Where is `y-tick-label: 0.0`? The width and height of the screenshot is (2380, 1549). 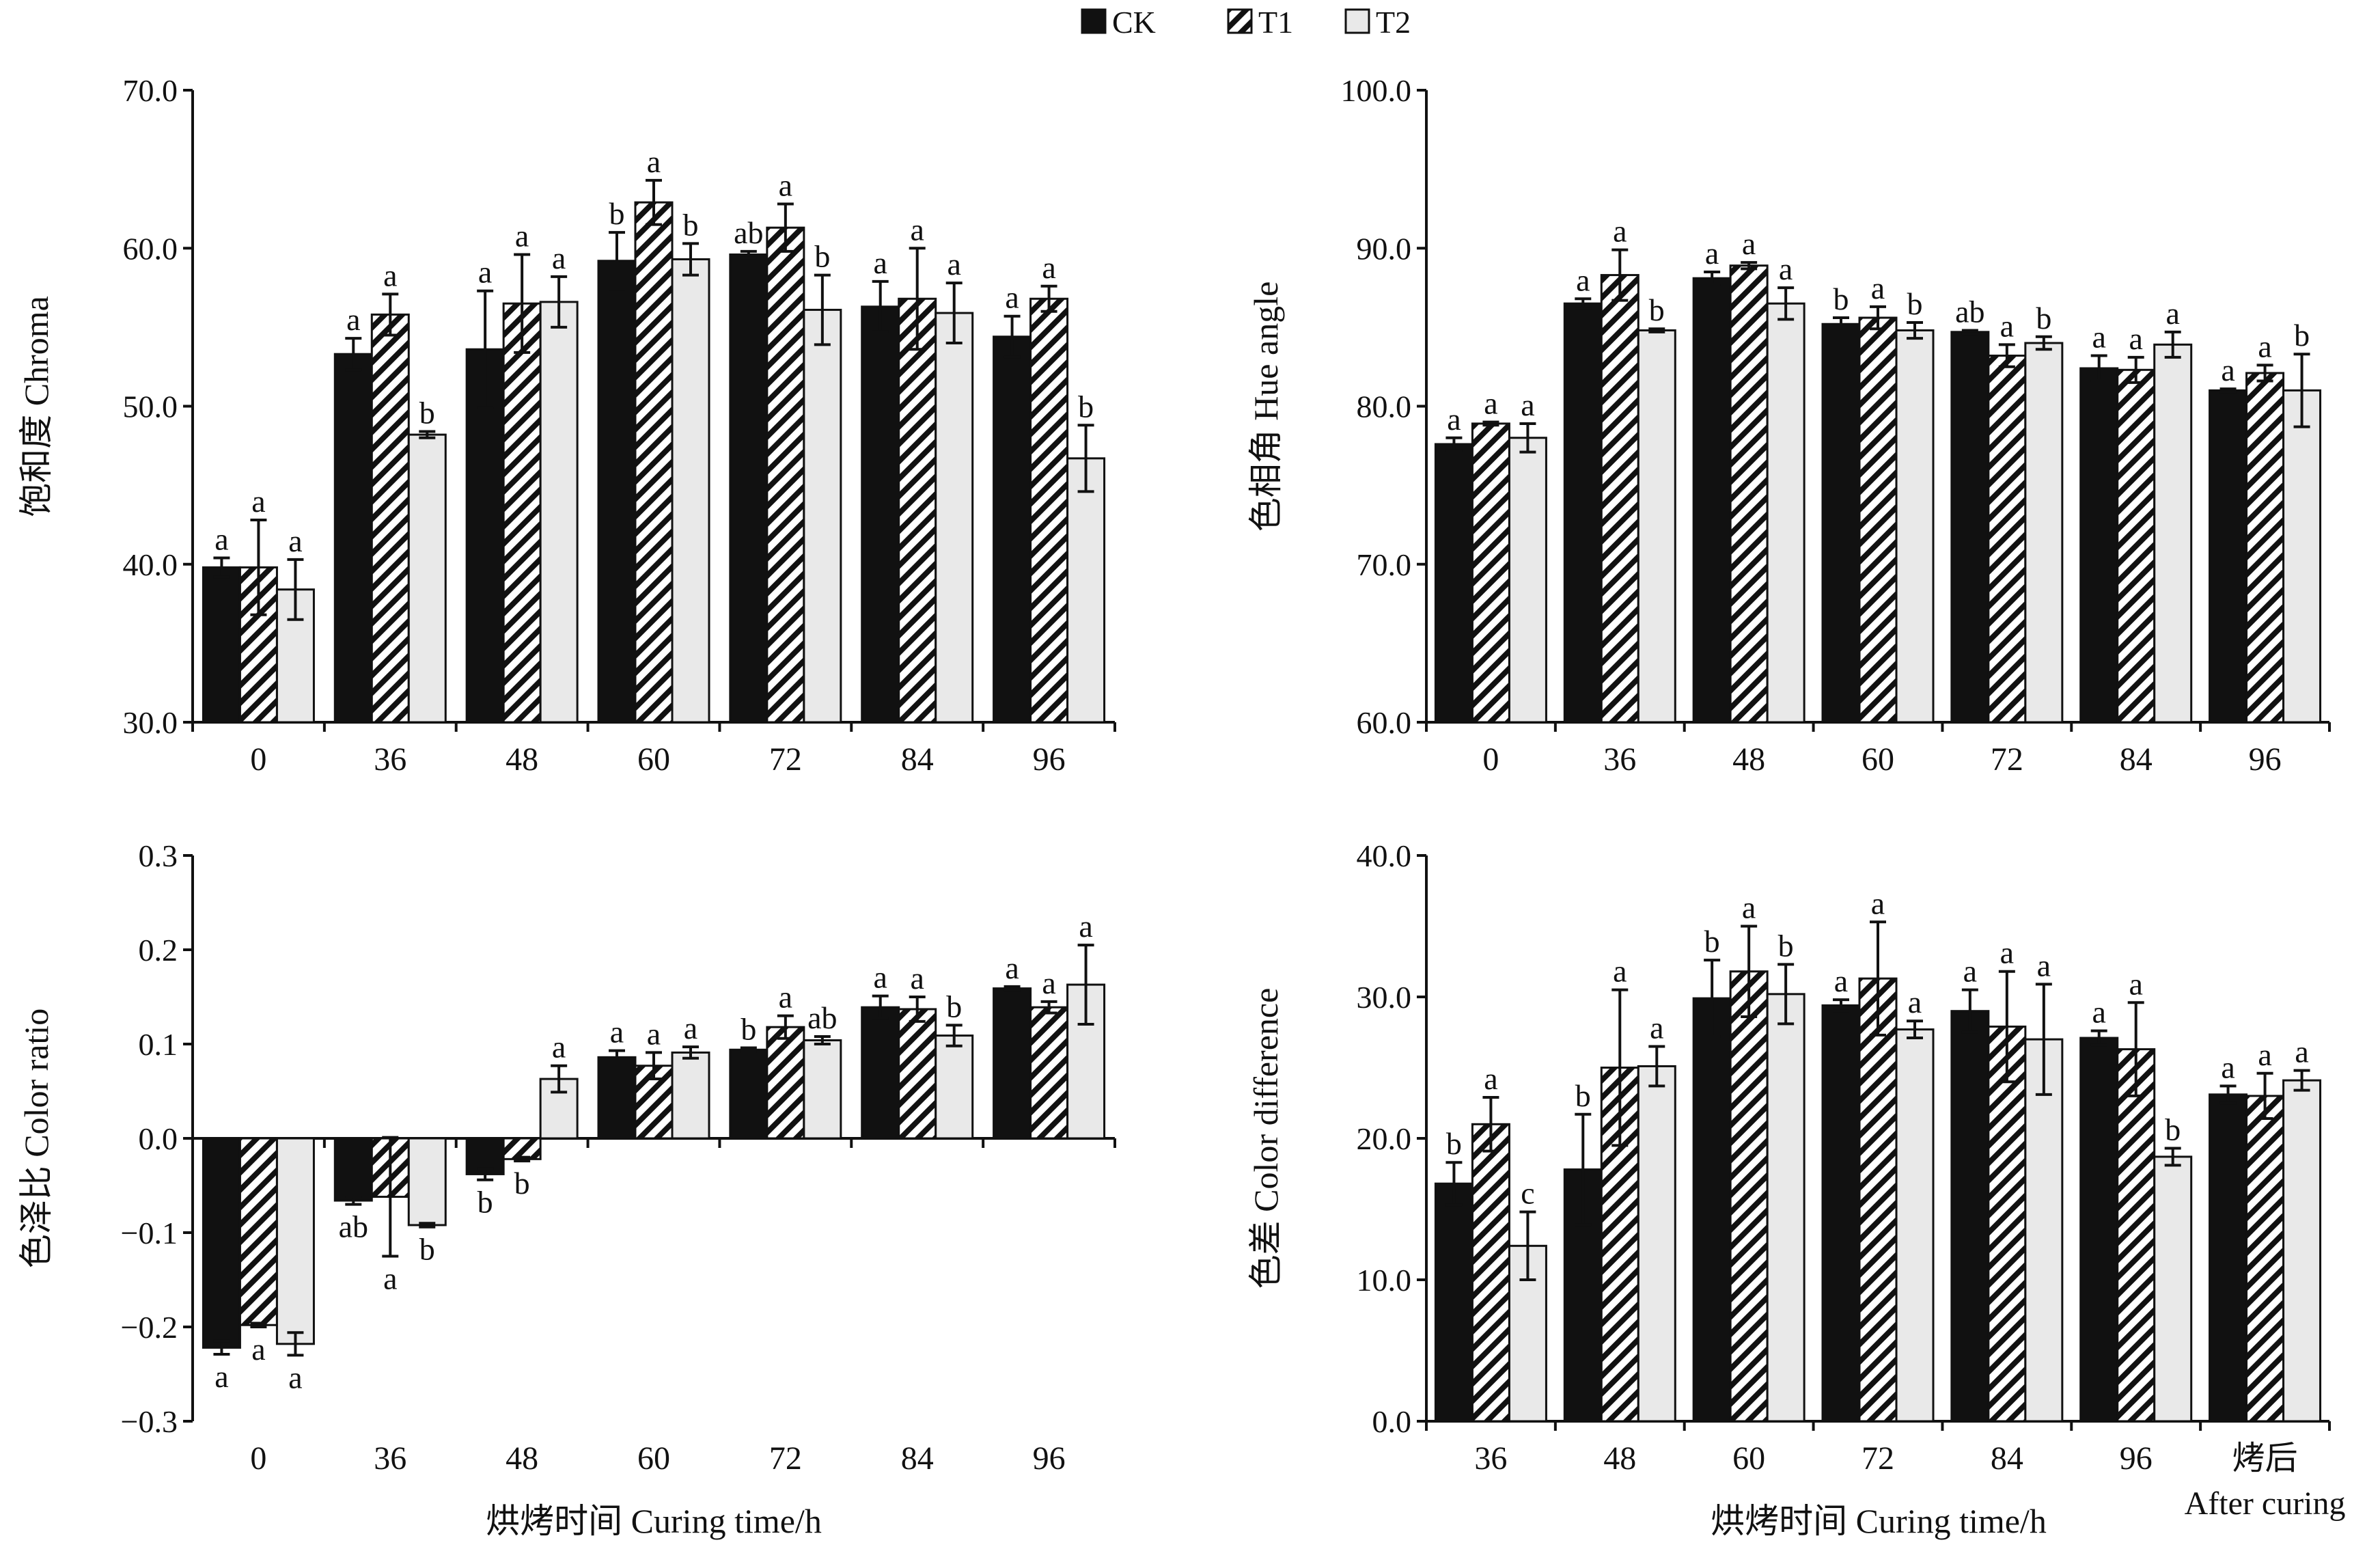 y-tick-label: 0.0 is located at coordinates (158, 1138).